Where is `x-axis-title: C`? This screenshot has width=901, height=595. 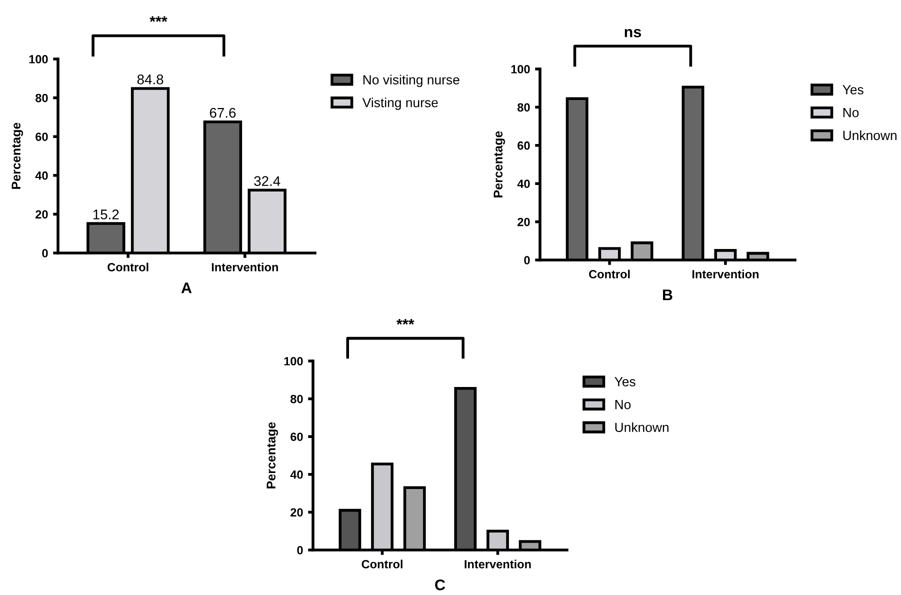 x-axis-title: C is located at coordinates (440, 584).